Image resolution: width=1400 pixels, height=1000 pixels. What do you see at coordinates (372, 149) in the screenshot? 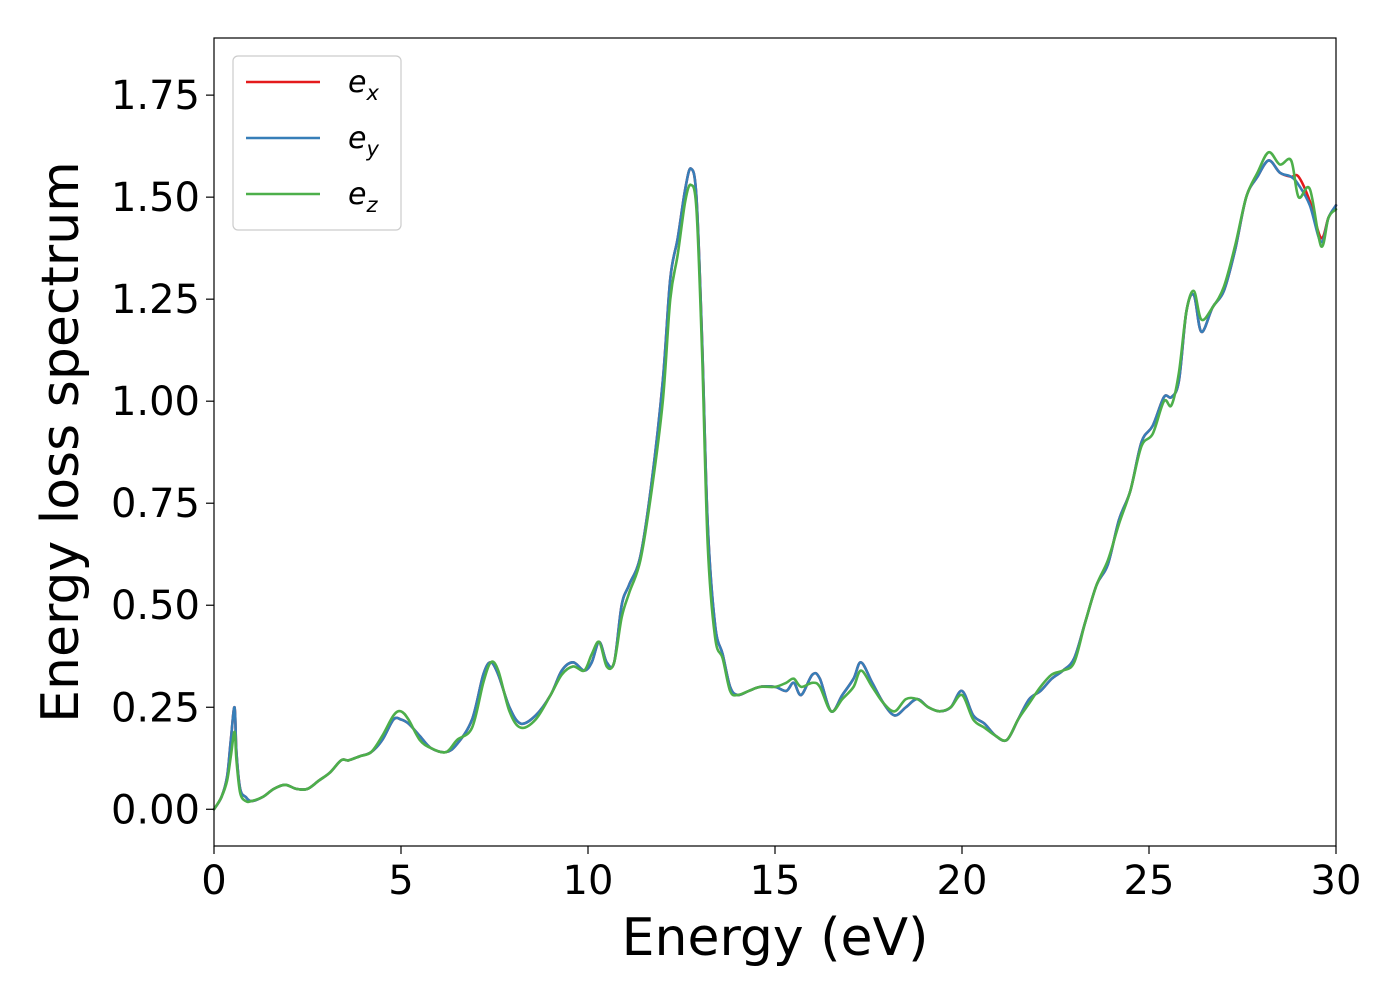
I see `legend-label-subscript: y` at bounding box center [372, 149].